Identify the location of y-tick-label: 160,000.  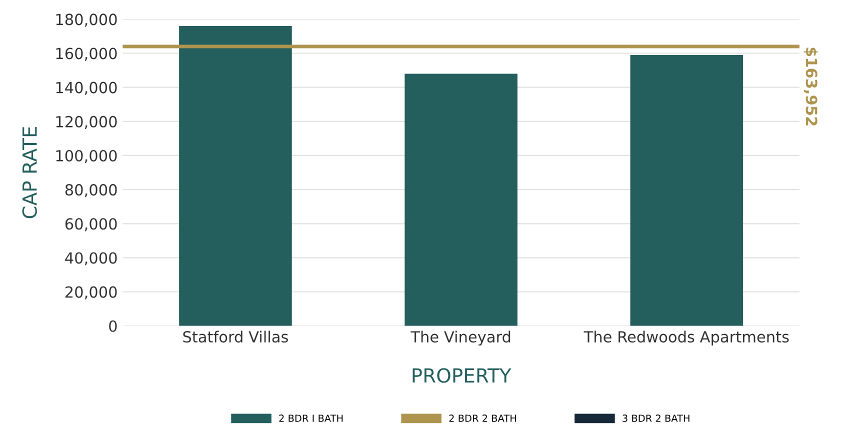
(86, 54).